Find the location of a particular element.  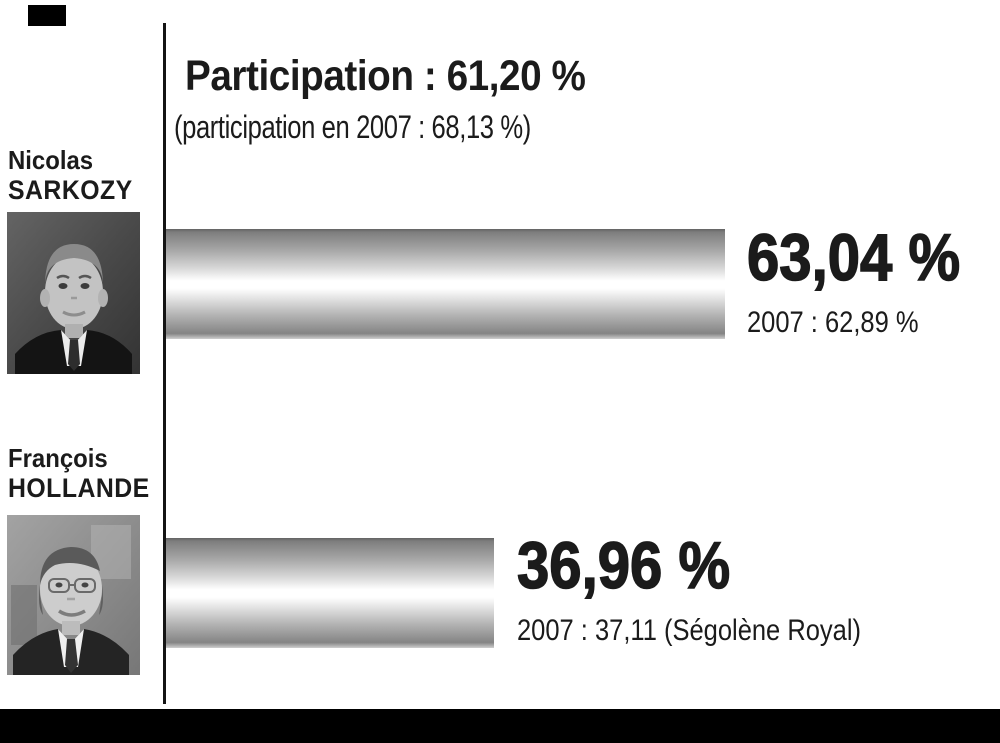

result-bar-sarkozy is located at coordinates (445, 284).